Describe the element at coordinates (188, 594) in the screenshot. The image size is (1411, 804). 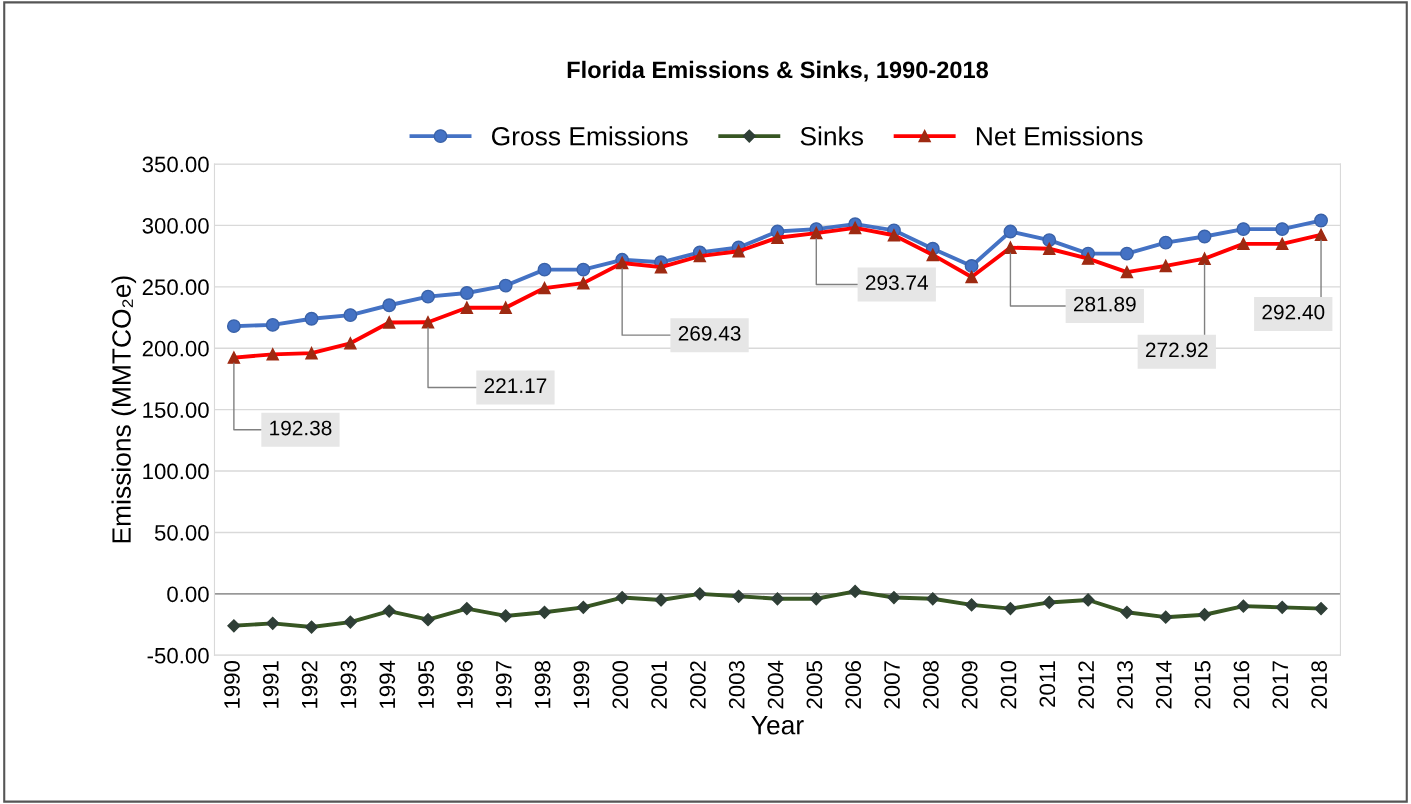
I see `y-tick-label: 0.00` at that location.